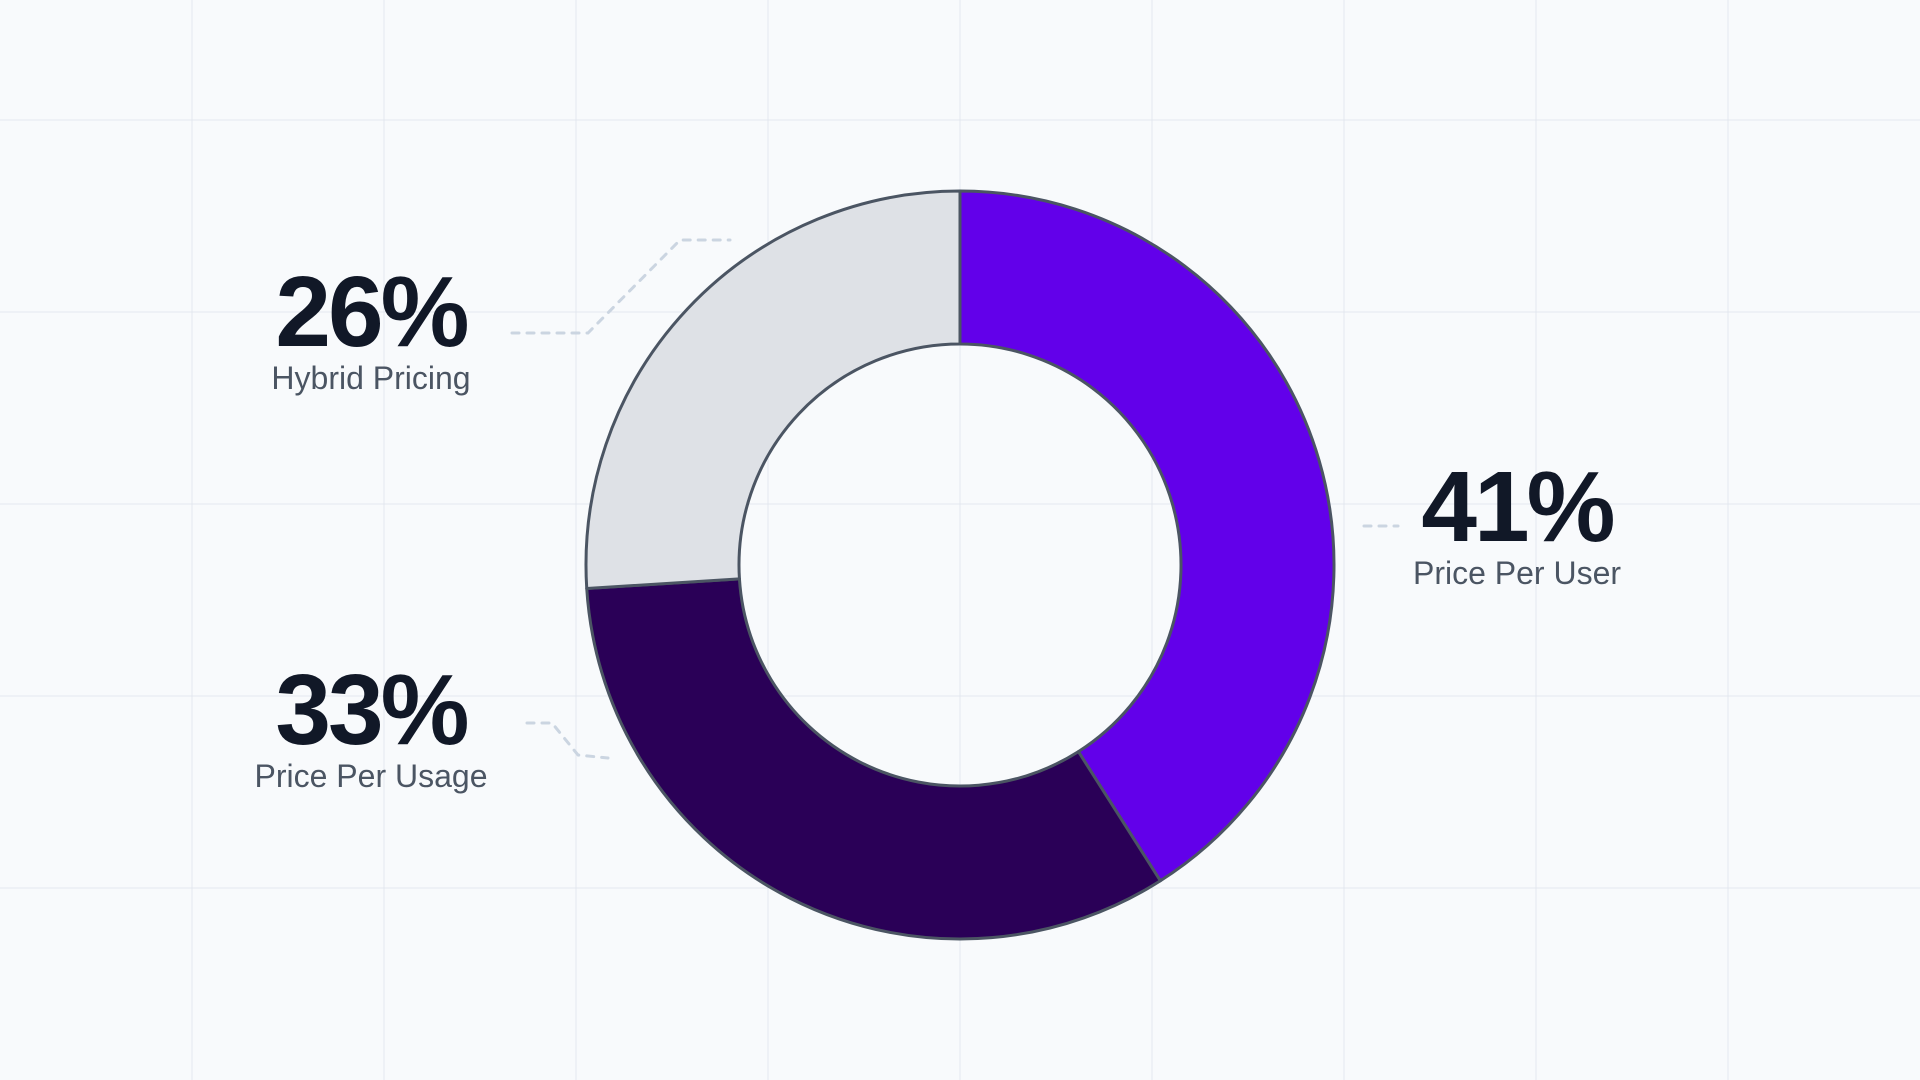  I want to click on leader-line-hybrid, so click(621, 286).